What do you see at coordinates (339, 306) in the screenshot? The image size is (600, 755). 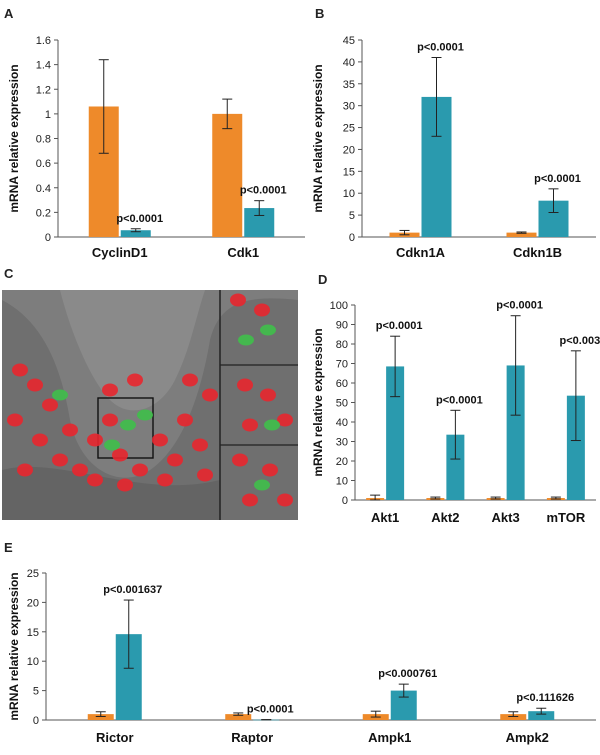 I see `y-tick-label: 100` at bounding box center [339, 306].